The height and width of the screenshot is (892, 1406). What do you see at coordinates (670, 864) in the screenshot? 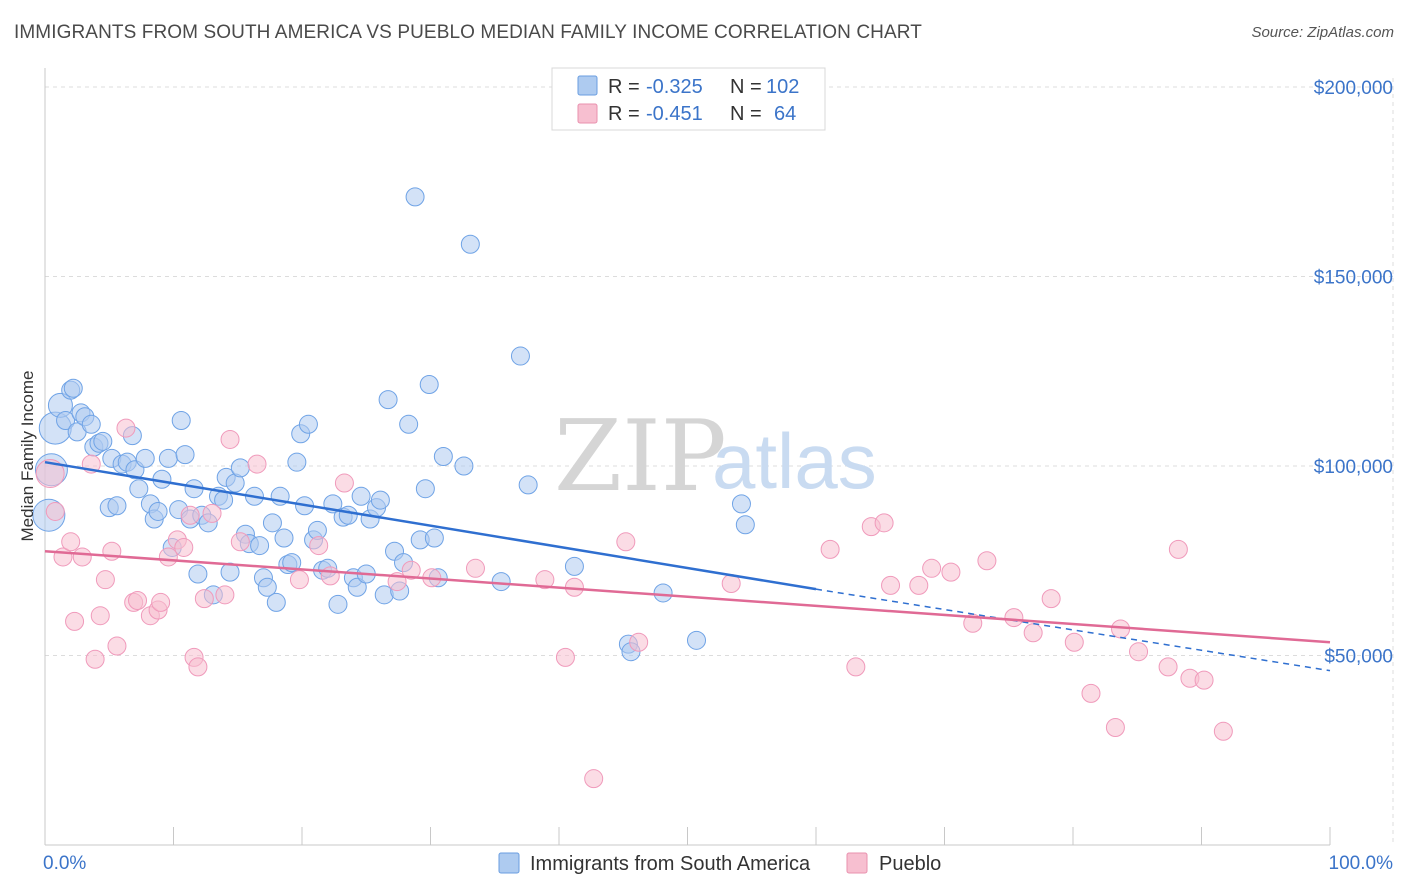
I see `series-legend-label-immigrants: Immigrants from South America` at bounding box center [670, 864].